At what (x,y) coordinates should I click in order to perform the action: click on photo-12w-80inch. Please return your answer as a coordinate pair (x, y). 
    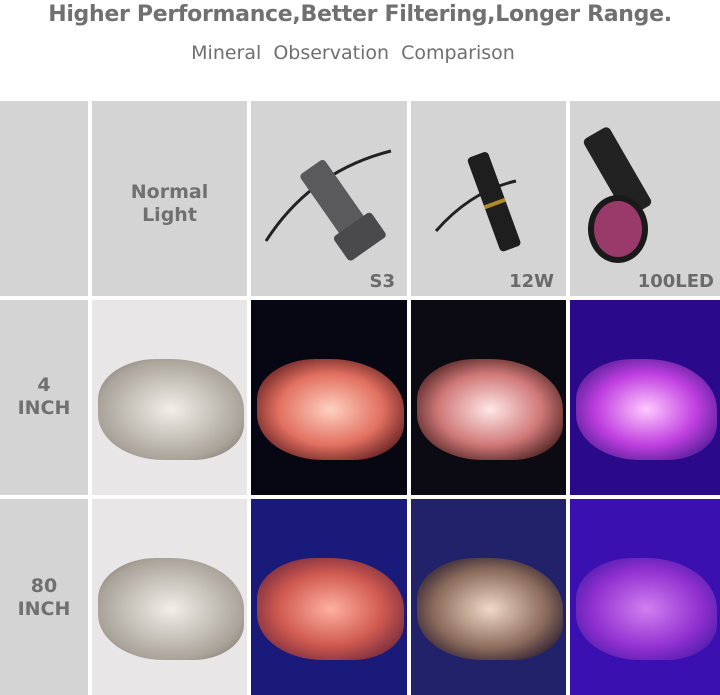
    Looking at the image, I should click on (488, 597).